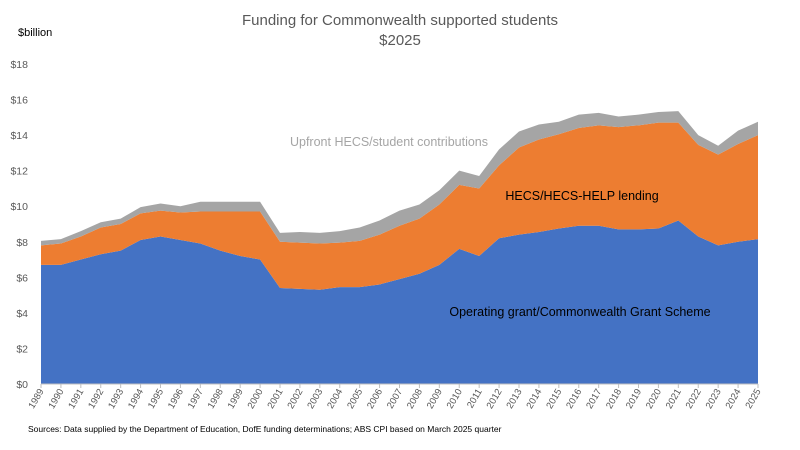  Describe the element at coordinates (654, 399) in the screenshot. I see `x-tick-label: 2020` at that location.